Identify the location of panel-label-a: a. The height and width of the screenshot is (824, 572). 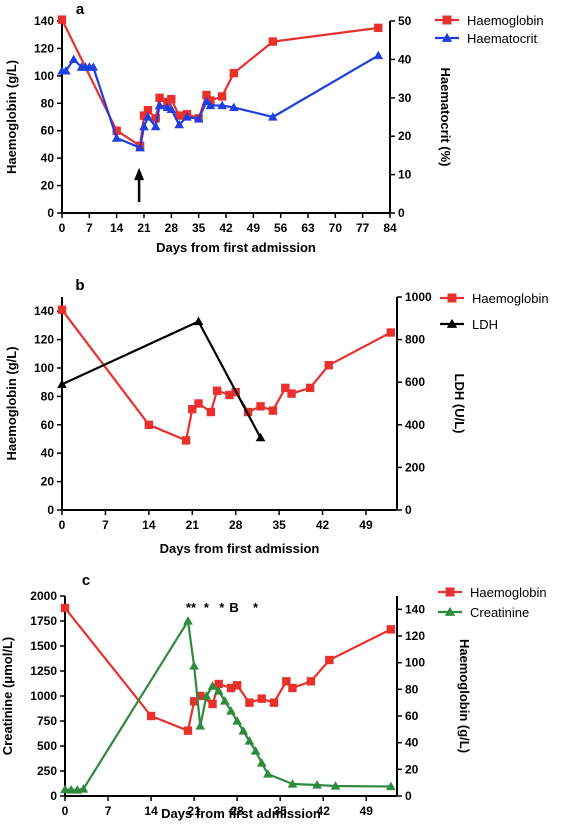
(80, 9).